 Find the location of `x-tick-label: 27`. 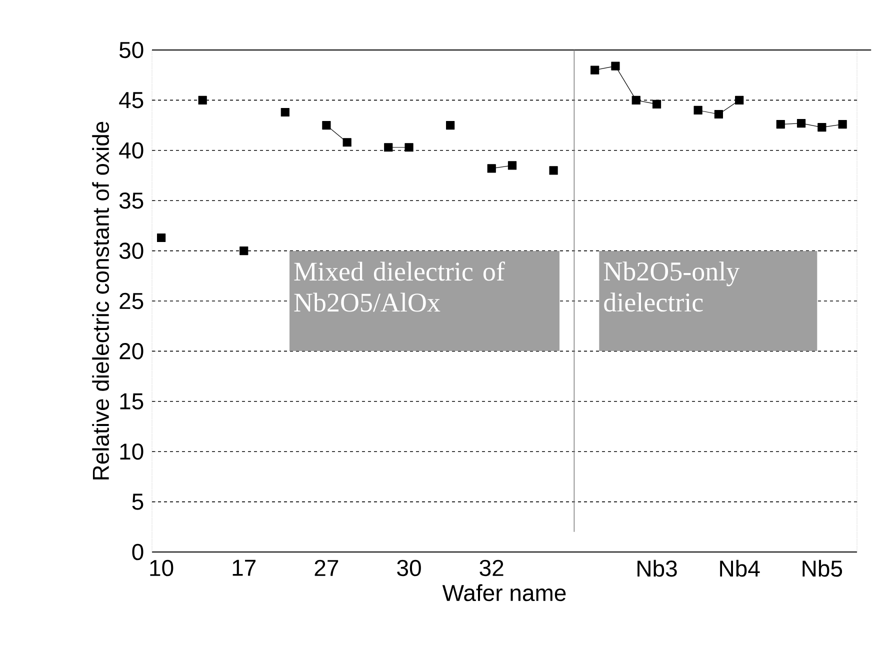

x-tick-label: 27 is located at coordinates (326, 568).